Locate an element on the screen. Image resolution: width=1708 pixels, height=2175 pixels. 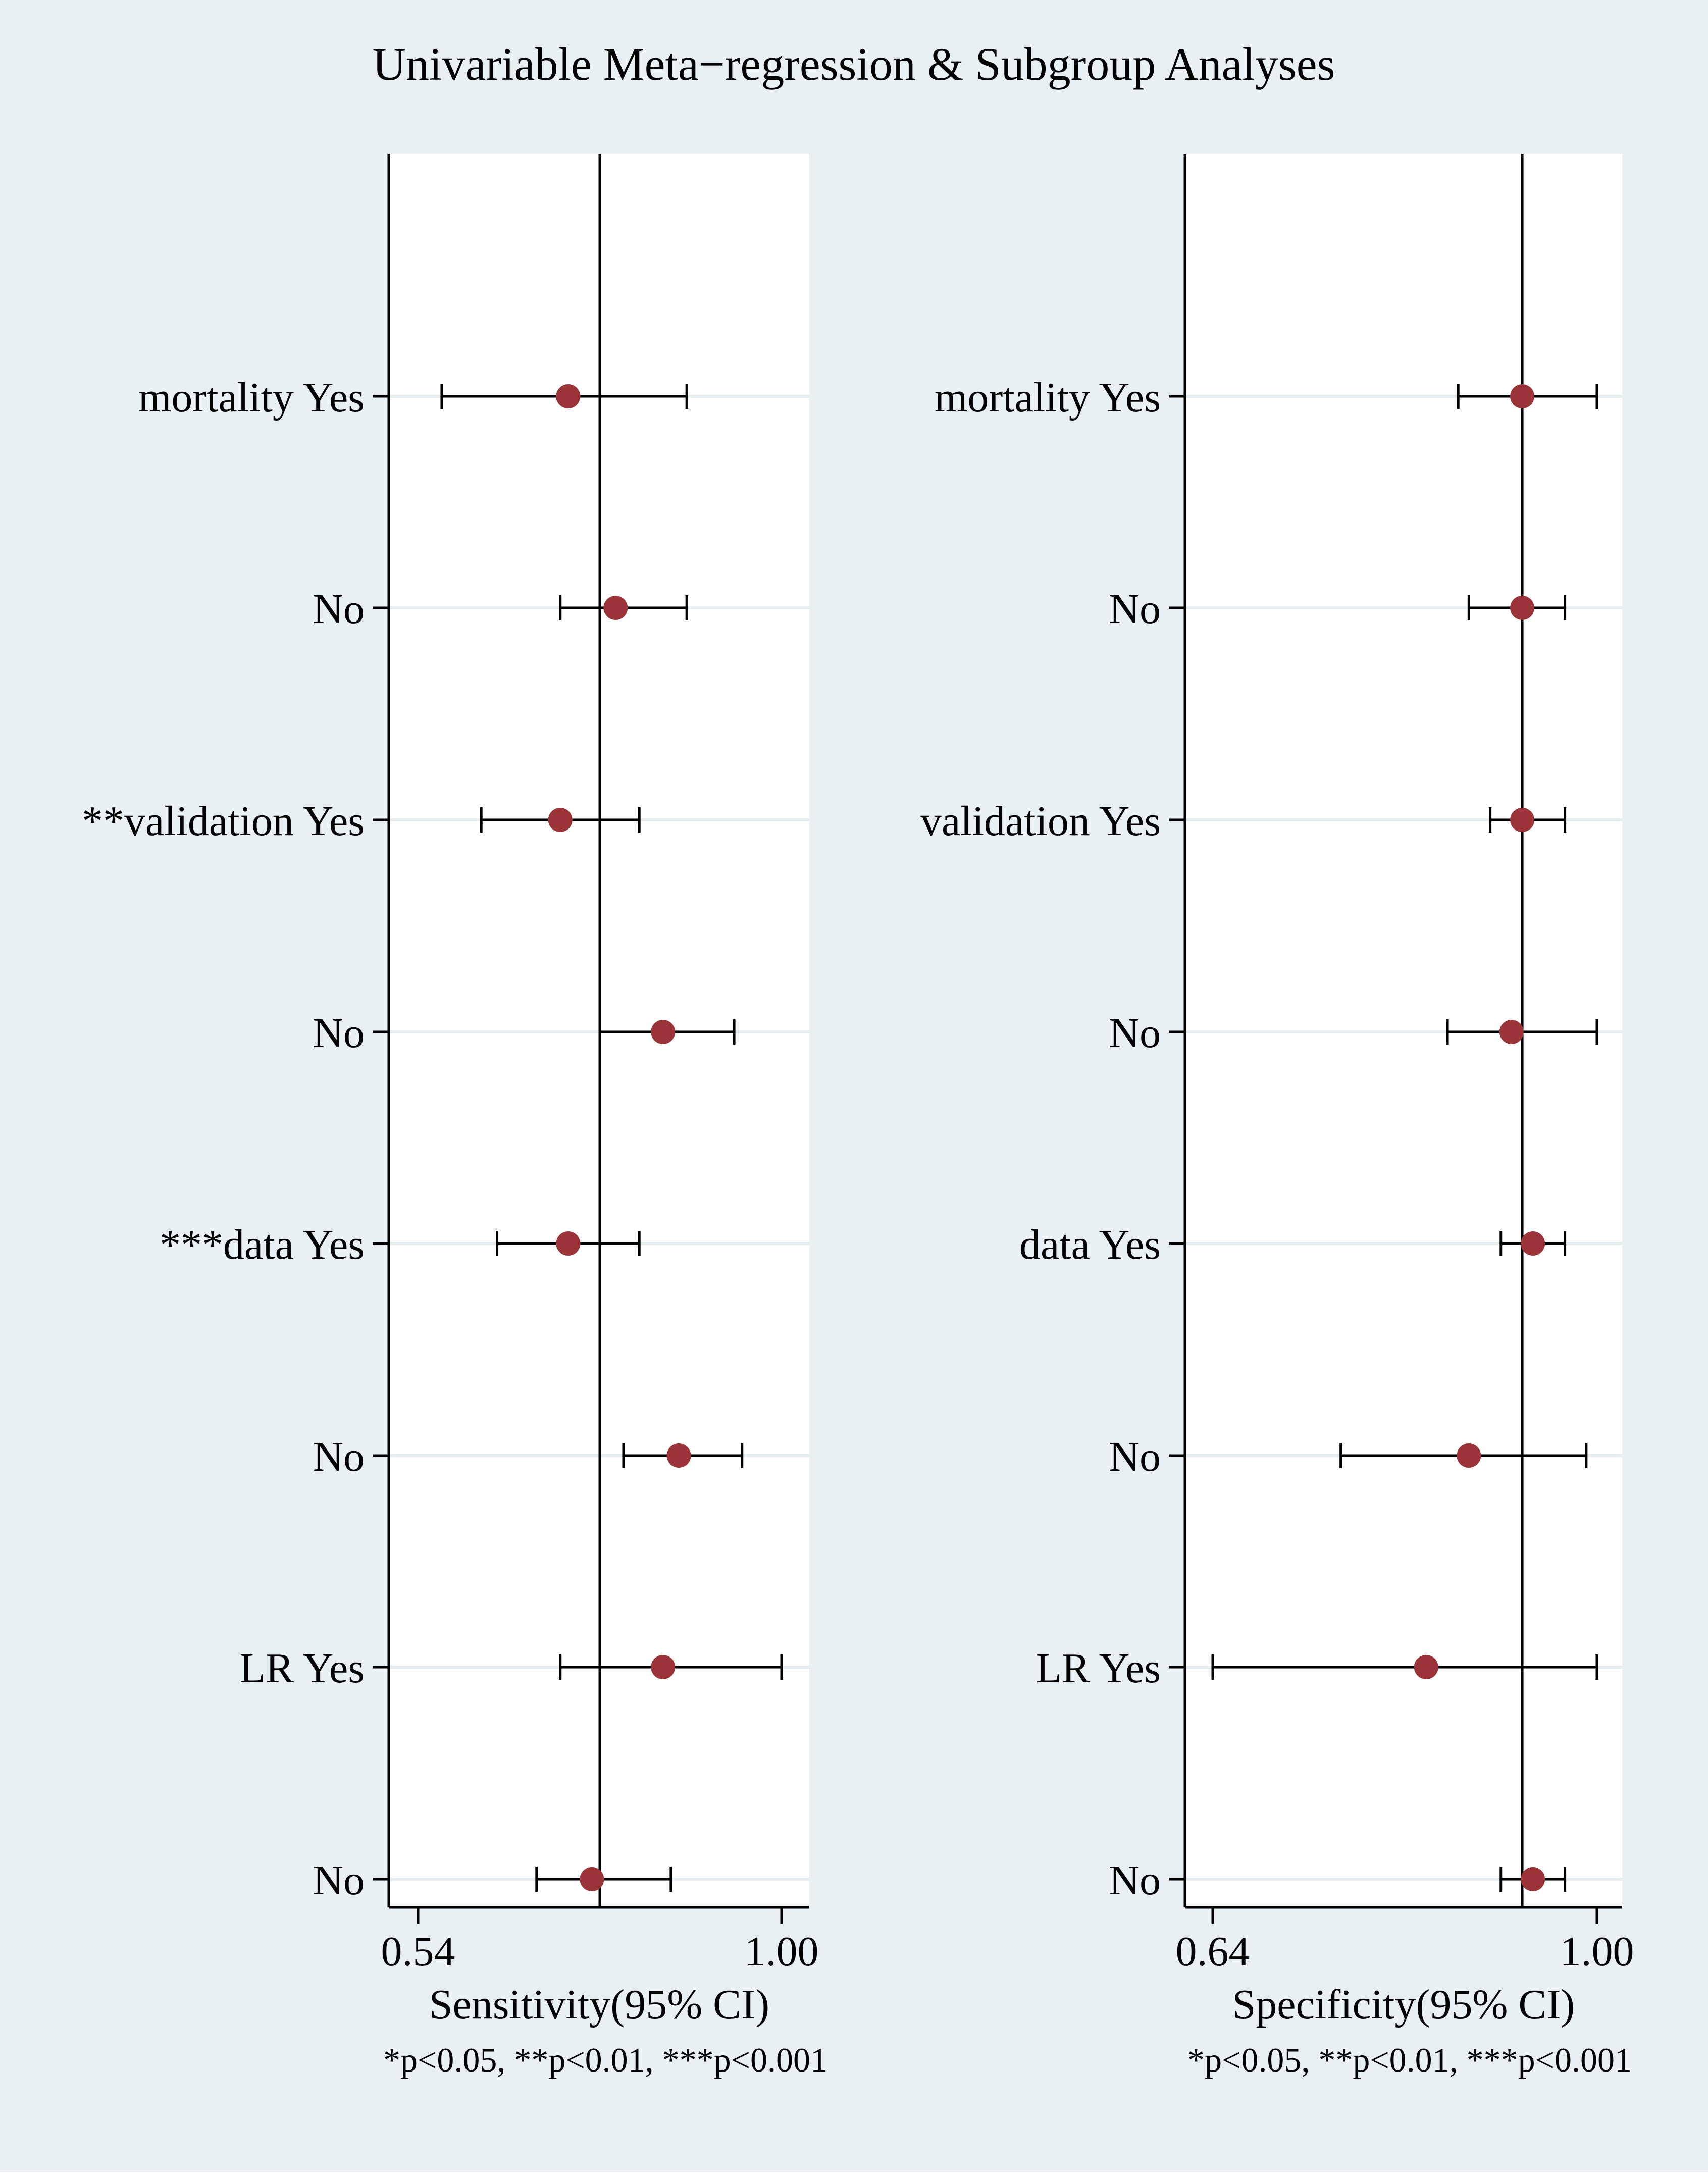
forest-row: **validation Yes is located at coordinates (361, 821).